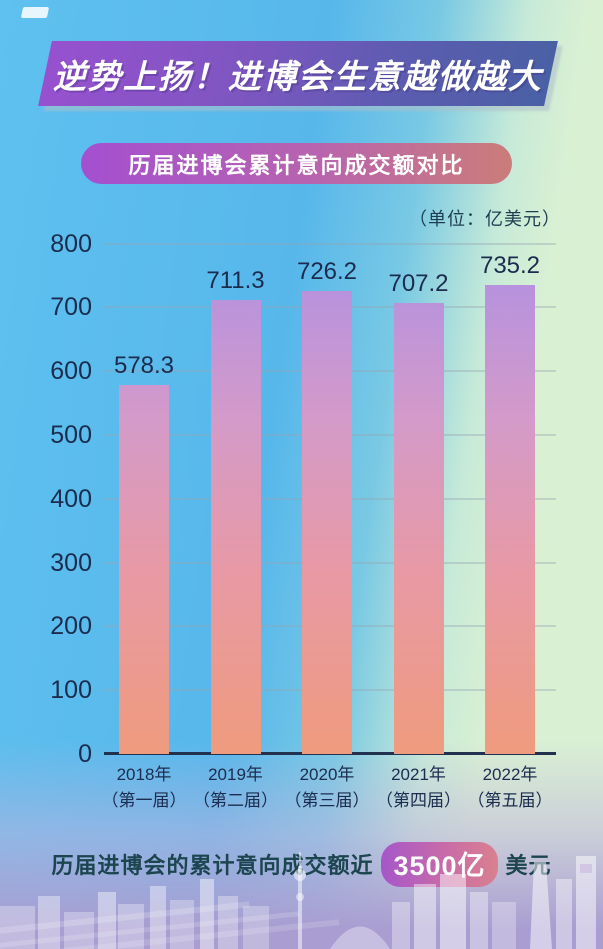  Describe the element at coordinates (144, 365) in the screenshot. I see `bar-value-label: 578.3` at that location.